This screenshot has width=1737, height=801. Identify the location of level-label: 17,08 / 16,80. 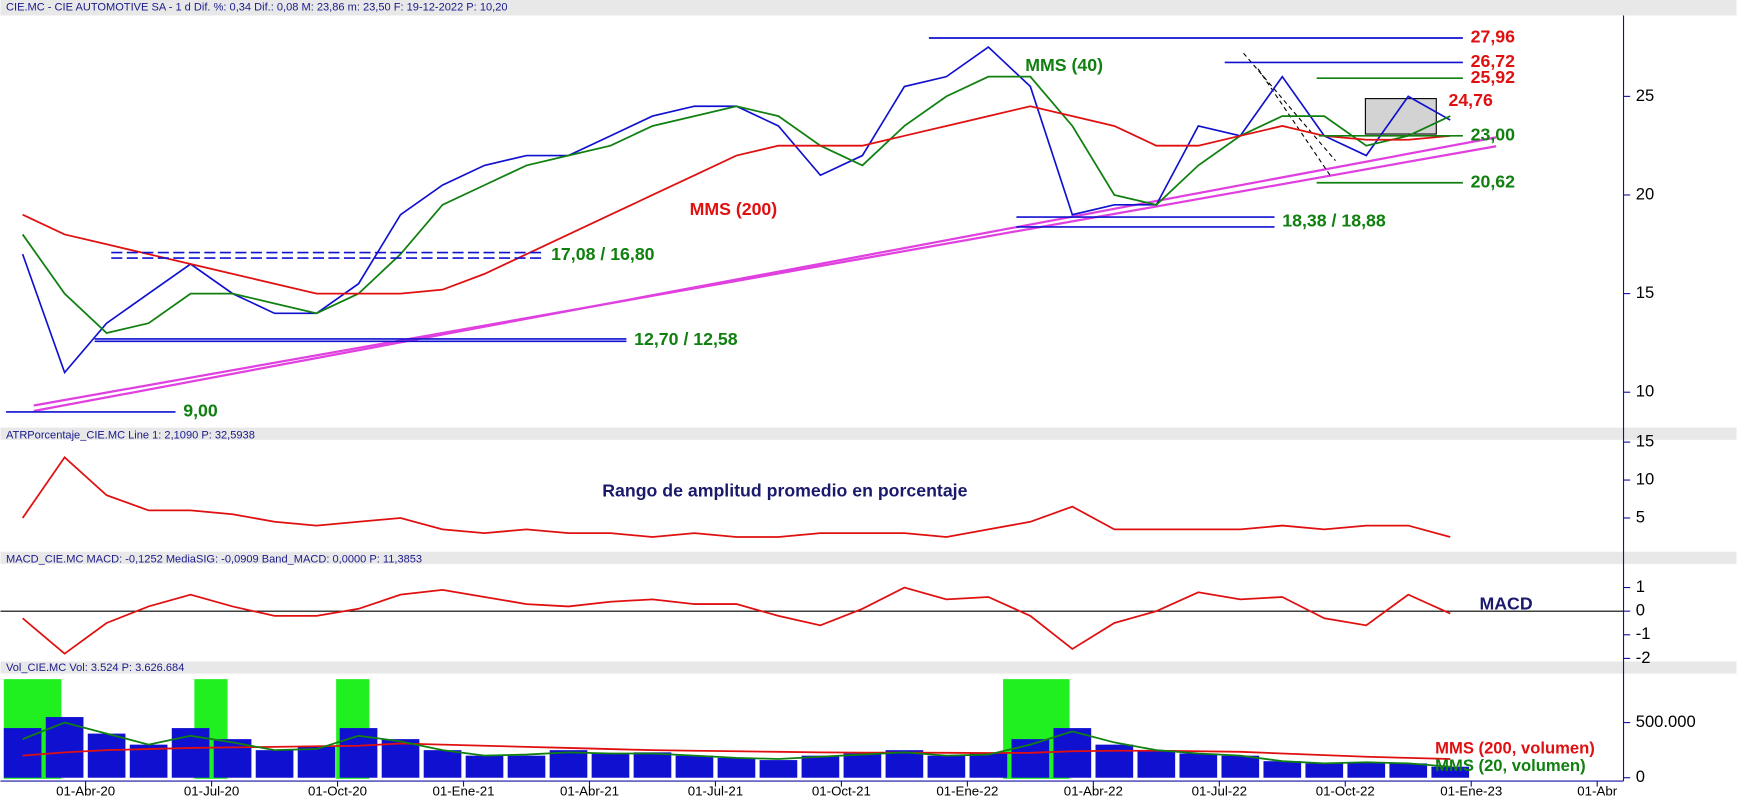
(603, 254).